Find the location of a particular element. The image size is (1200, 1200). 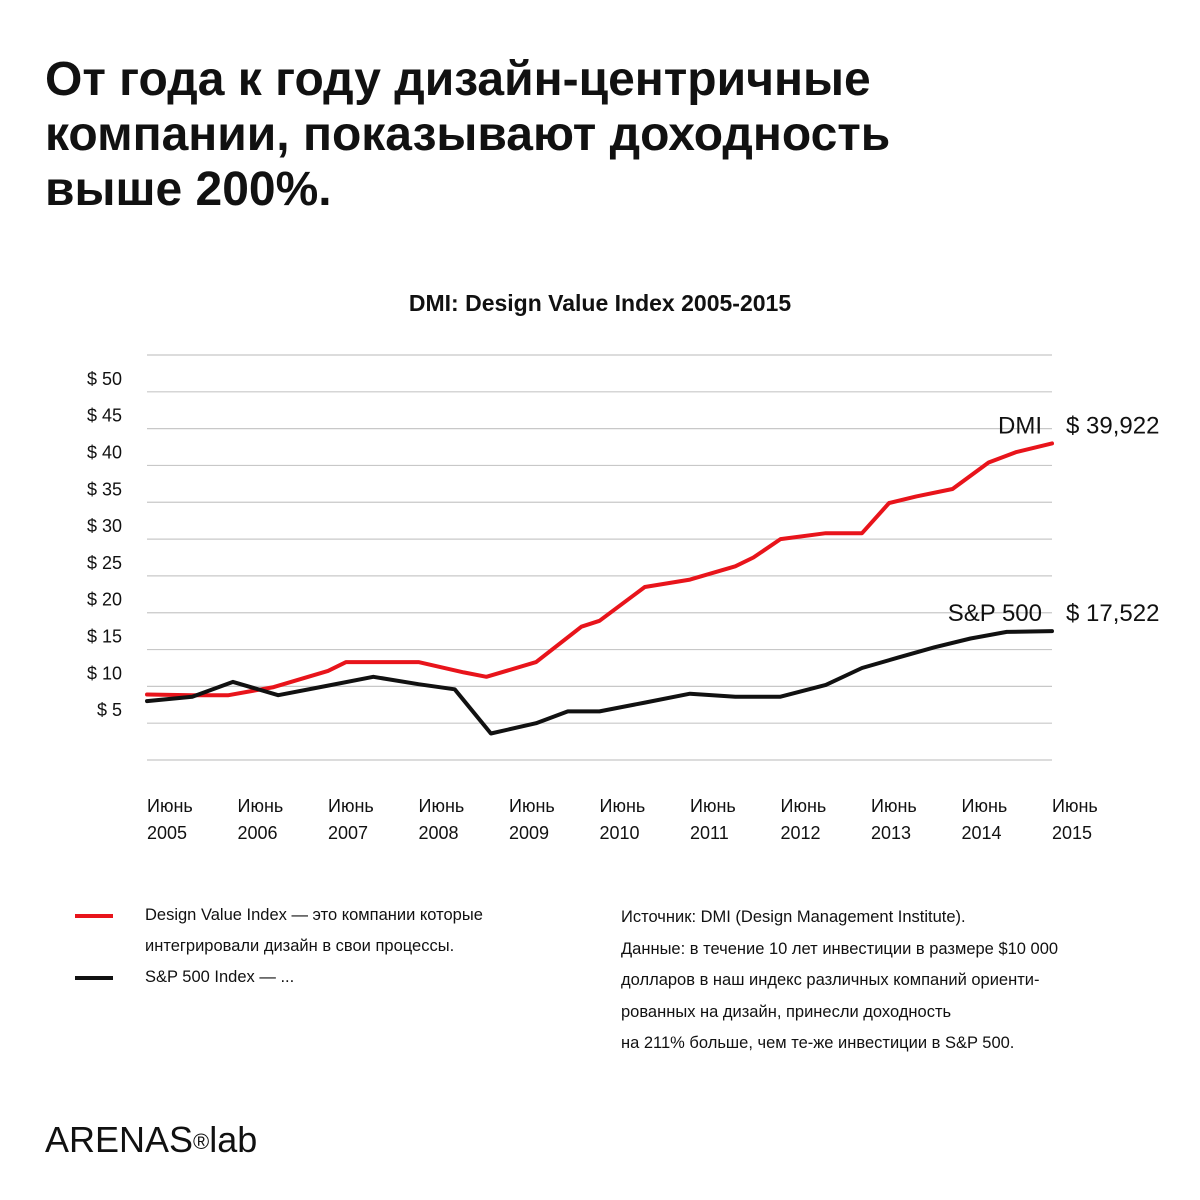

notes-line-4: рованных на дизайн, принесли доходность is located at coordinates (786, 1011).